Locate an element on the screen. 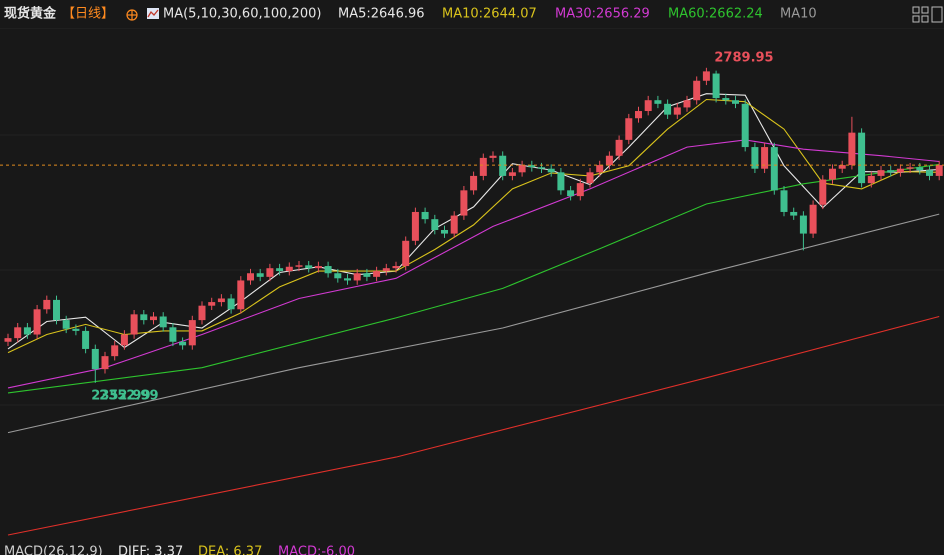 The image size is (944, 555). legend-entry: MA5:2646.96 is located at coordinates (381, 14).